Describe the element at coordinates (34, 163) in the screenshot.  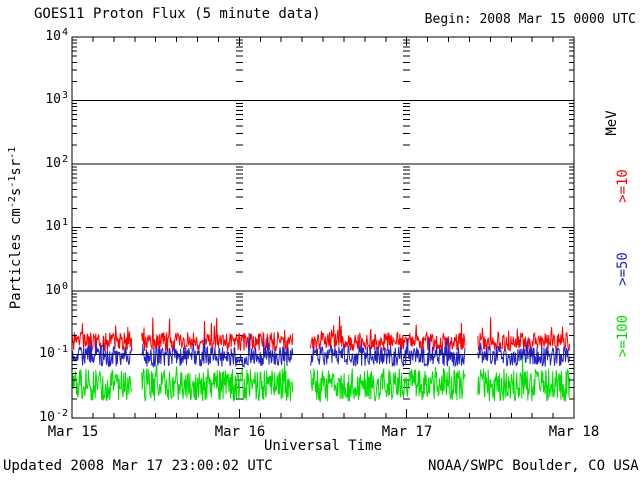
I see `y-tick-label: 102` at that location.